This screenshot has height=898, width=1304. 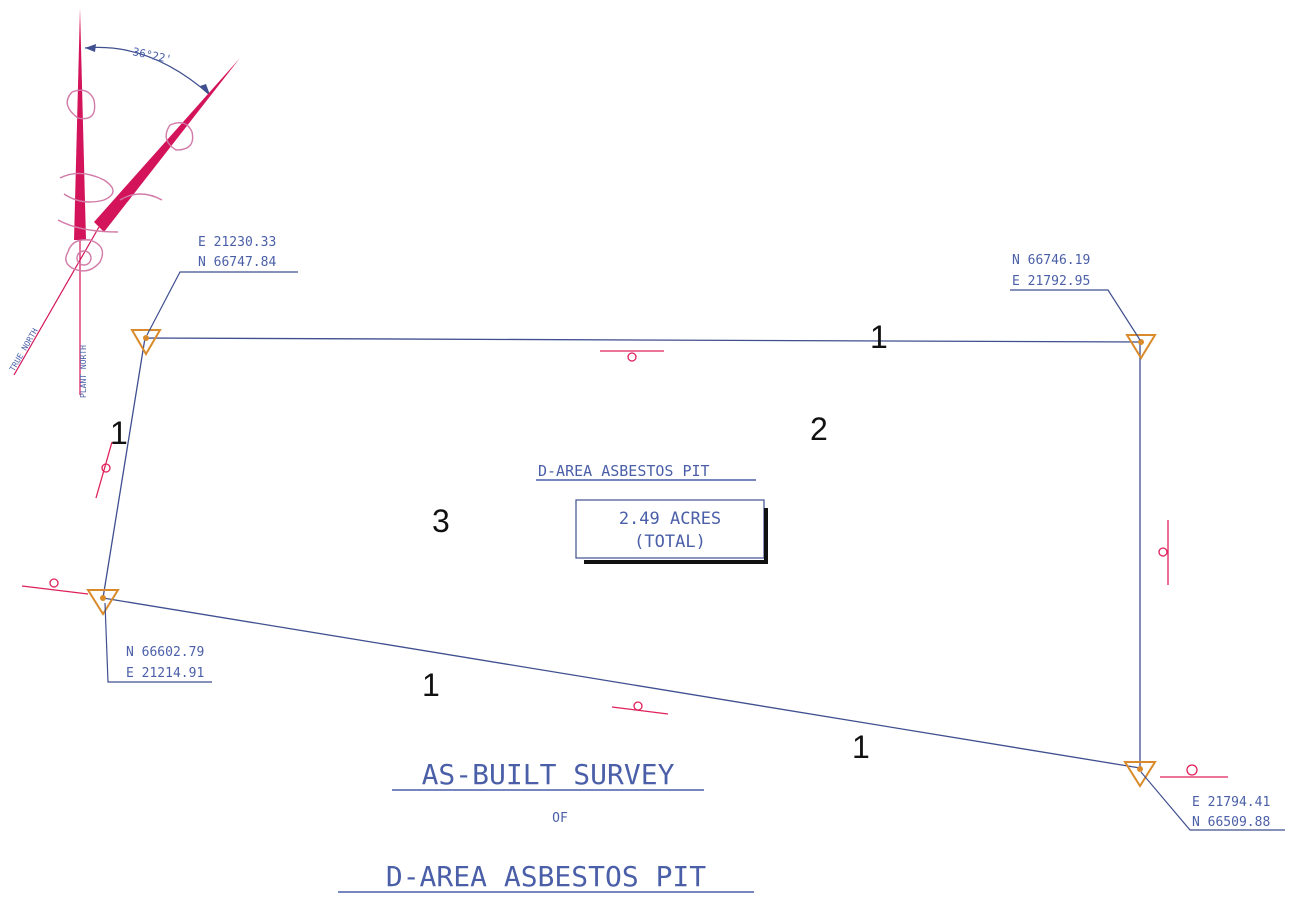 What do you see at coordinates (632, 356) in the screenshot?
I see `north-line-marker` at bounding box center [632, 356].